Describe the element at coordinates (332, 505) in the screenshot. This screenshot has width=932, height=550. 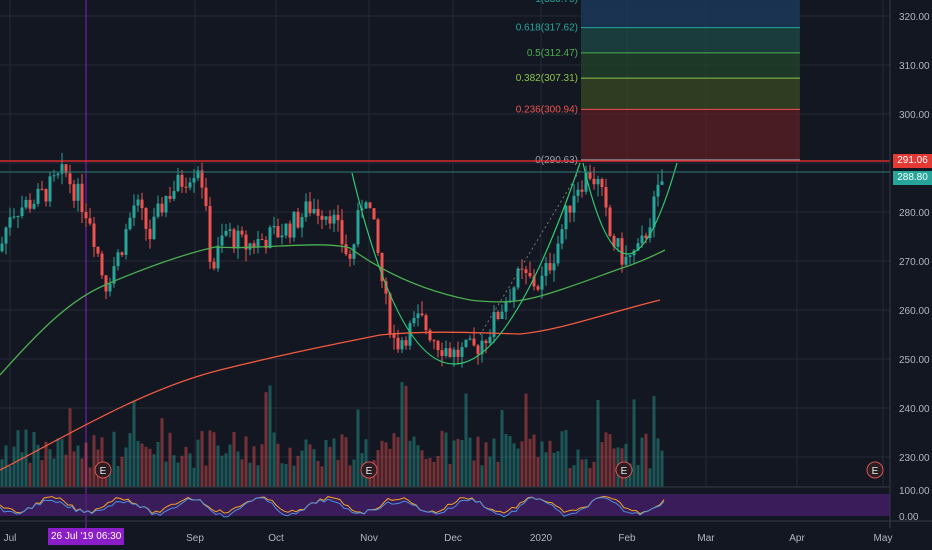
I see `oscillator-k-line` at that location.